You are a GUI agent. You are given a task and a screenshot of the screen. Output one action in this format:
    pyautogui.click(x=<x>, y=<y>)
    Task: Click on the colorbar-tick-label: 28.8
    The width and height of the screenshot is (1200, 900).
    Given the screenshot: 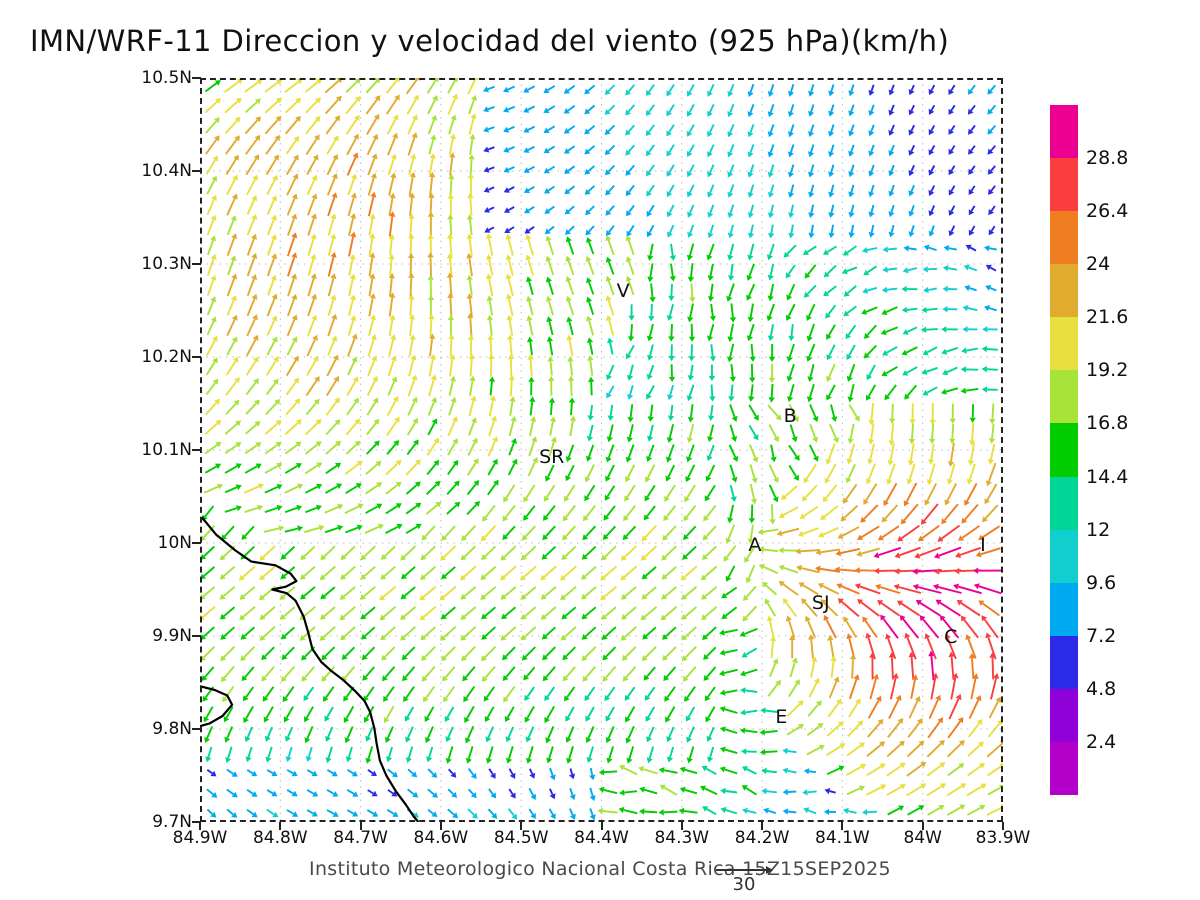 What is the action you would take?
    pyautogui.click(x=1107, y=158)
    